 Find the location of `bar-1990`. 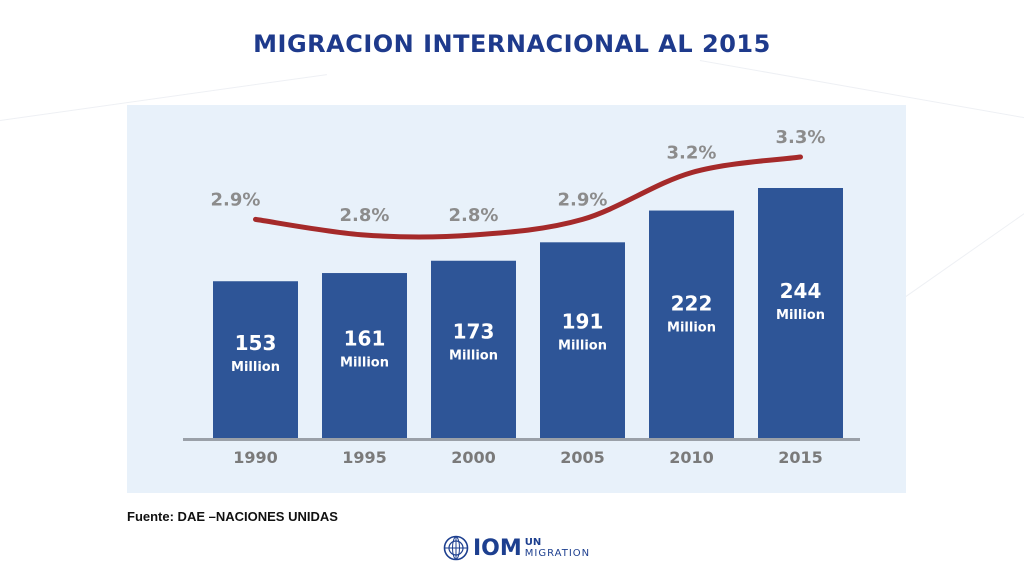

bar-1990 is located at coordinates (255, 359).